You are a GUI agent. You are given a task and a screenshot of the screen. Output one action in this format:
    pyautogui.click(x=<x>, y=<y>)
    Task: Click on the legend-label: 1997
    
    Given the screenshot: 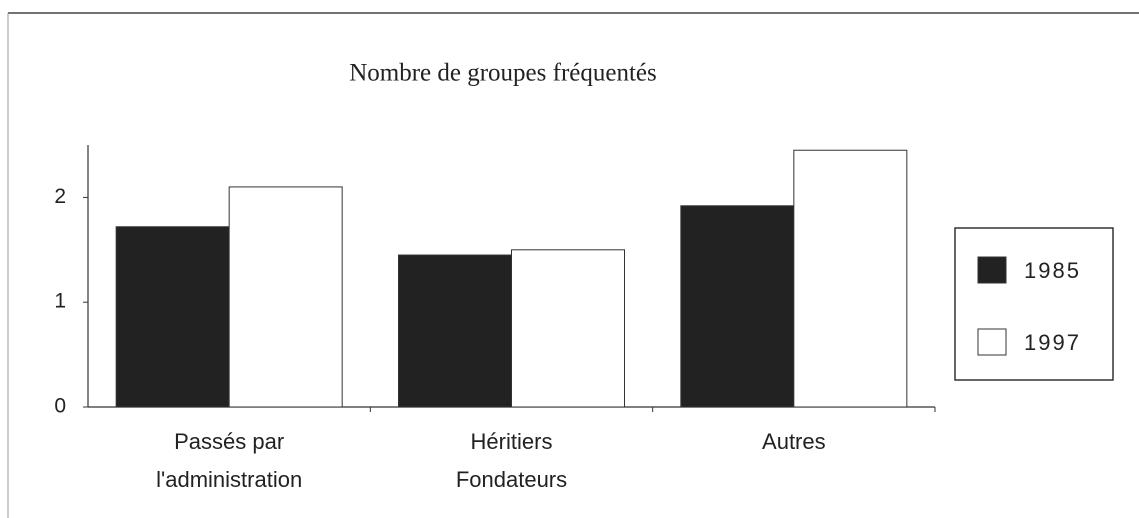 What is the action you would take?
    pyautogui.click(x=1052, y=342)
    